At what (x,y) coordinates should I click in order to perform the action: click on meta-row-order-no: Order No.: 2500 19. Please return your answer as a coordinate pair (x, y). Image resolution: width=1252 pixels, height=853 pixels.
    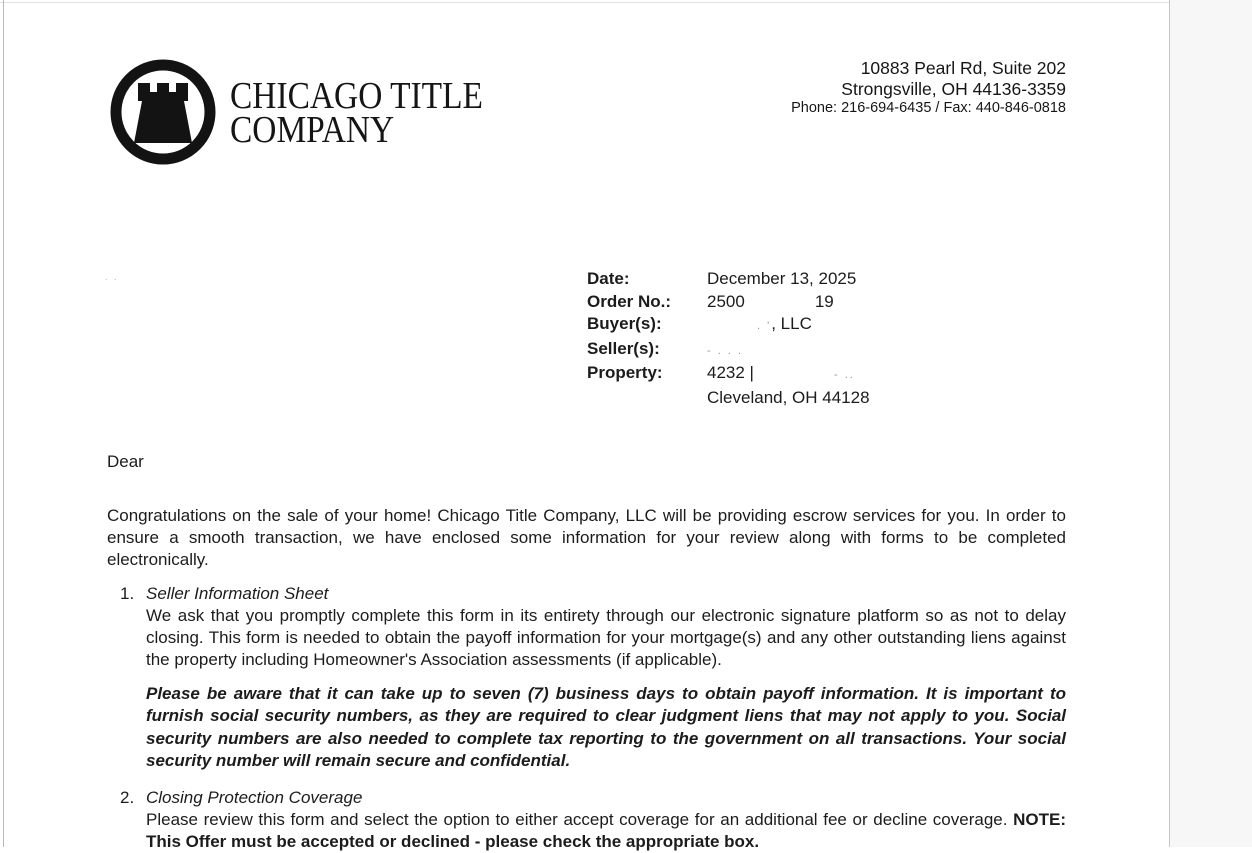
    Looking at the image, I should click on (728, 302).